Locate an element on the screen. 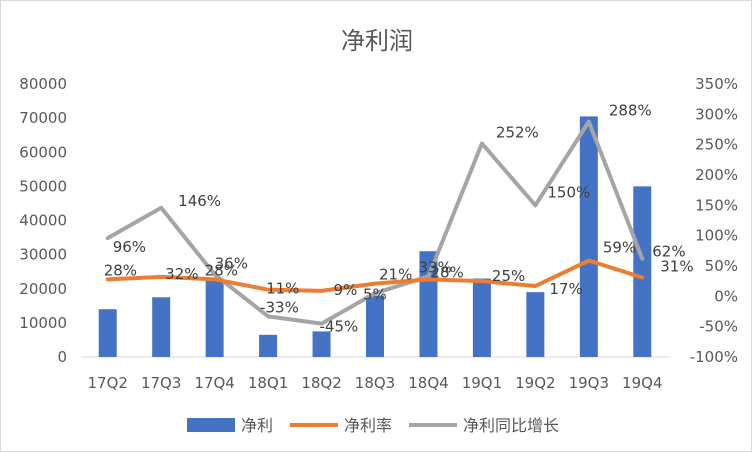 The height and width of the screenshot is (453, 752). bar-17Q4 is located at coordinates (214, 318).